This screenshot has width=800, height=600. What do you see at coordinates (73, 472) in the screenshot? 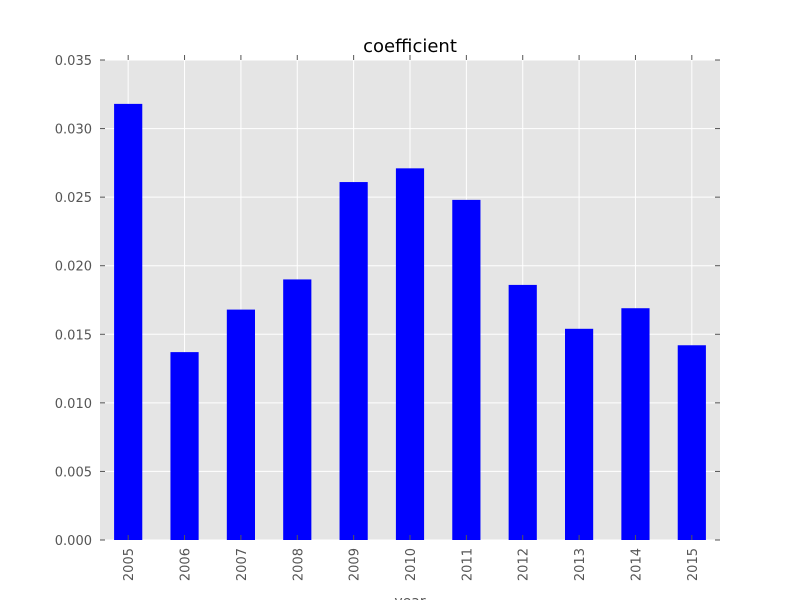
I see `y-tick-label: 0.005` at bounding box center [73, 472].